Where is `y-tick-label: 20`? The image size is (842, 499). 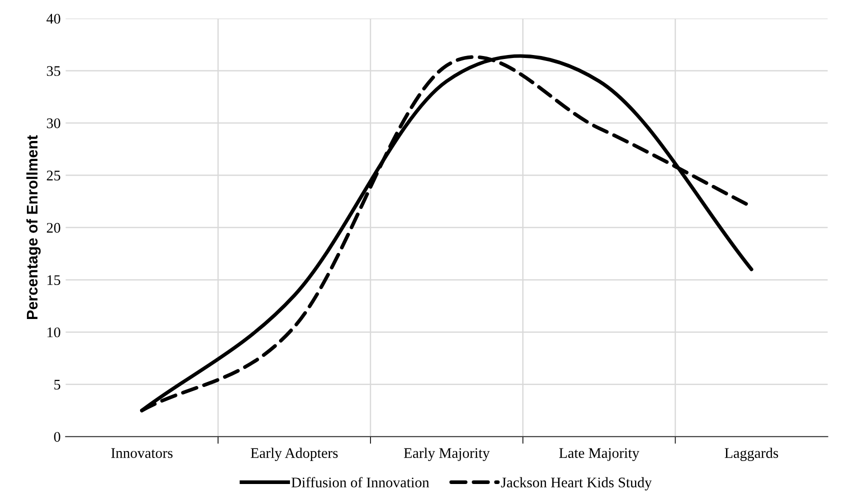
y-tick-label: 20 is located at coordinates (53, 227).